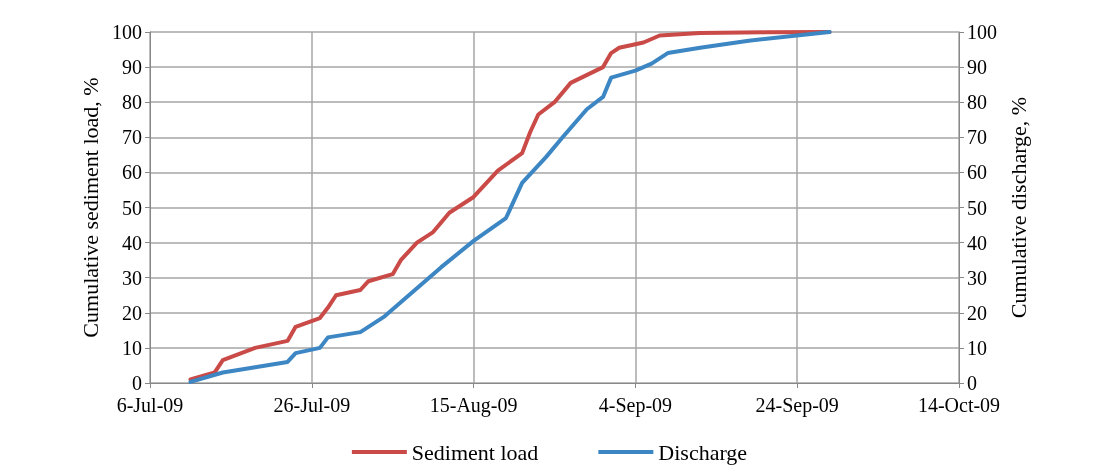 The width and height of the screenshot is (1099, 468). Describe the element at coordinates (132, 207) in the screenshot. I see `y-tick-label: 50` at that location.